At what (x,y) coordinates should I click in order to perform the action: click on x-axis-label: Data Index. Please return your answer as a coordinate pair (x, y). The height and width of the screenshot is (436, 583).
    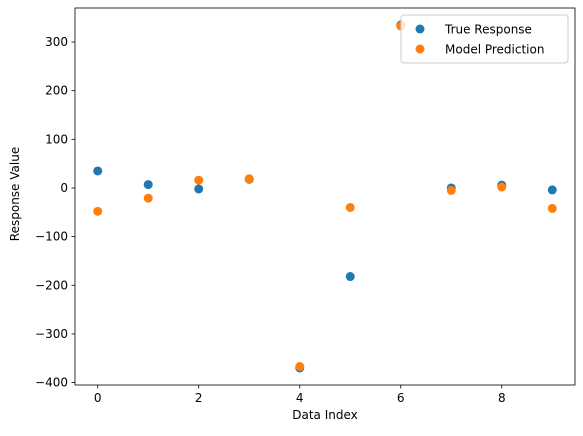
    Looking at the image, I should click on (325, 415).